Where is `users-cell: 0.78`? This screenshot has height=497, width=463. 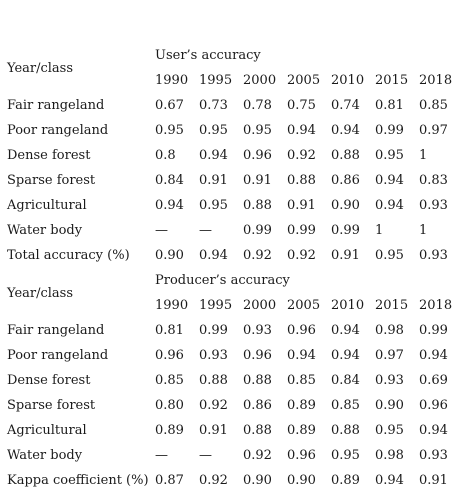
users-cell: 0.78 is located at coordinates (257, 105).